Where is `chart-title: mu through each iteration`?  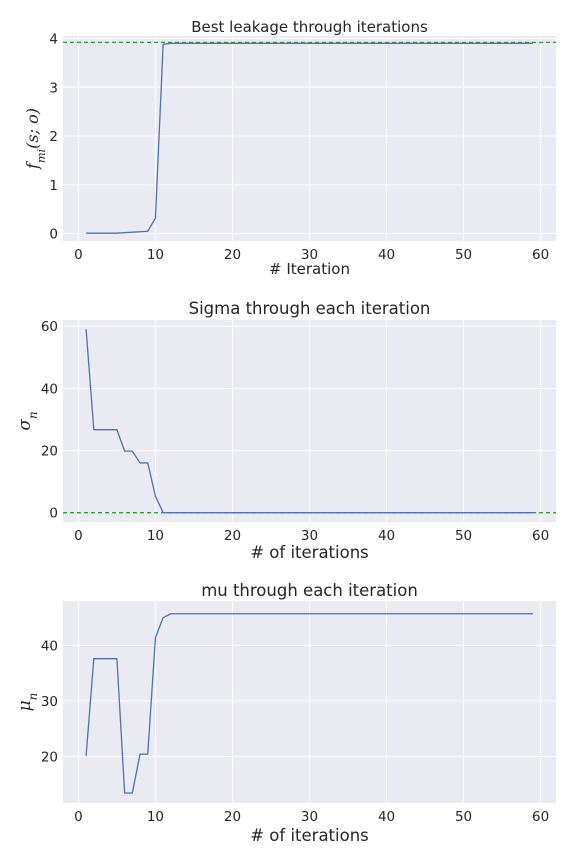
chart-title: mu through each iteration is located at coordinates (309, 590).